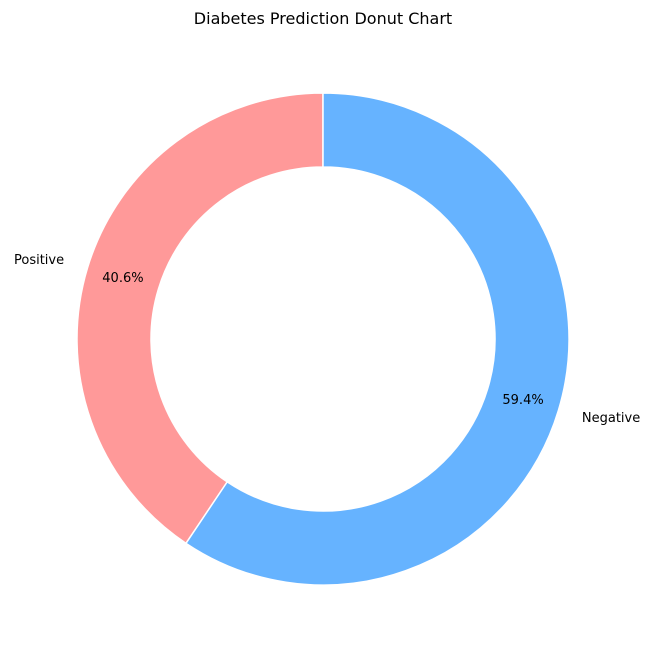 The height and width of the screenshot is (658, 654). What do you see at coordinates (611, 418) in the screenshot?
I see `slice-label-negative: Negative` at bounding box center [611, 418].